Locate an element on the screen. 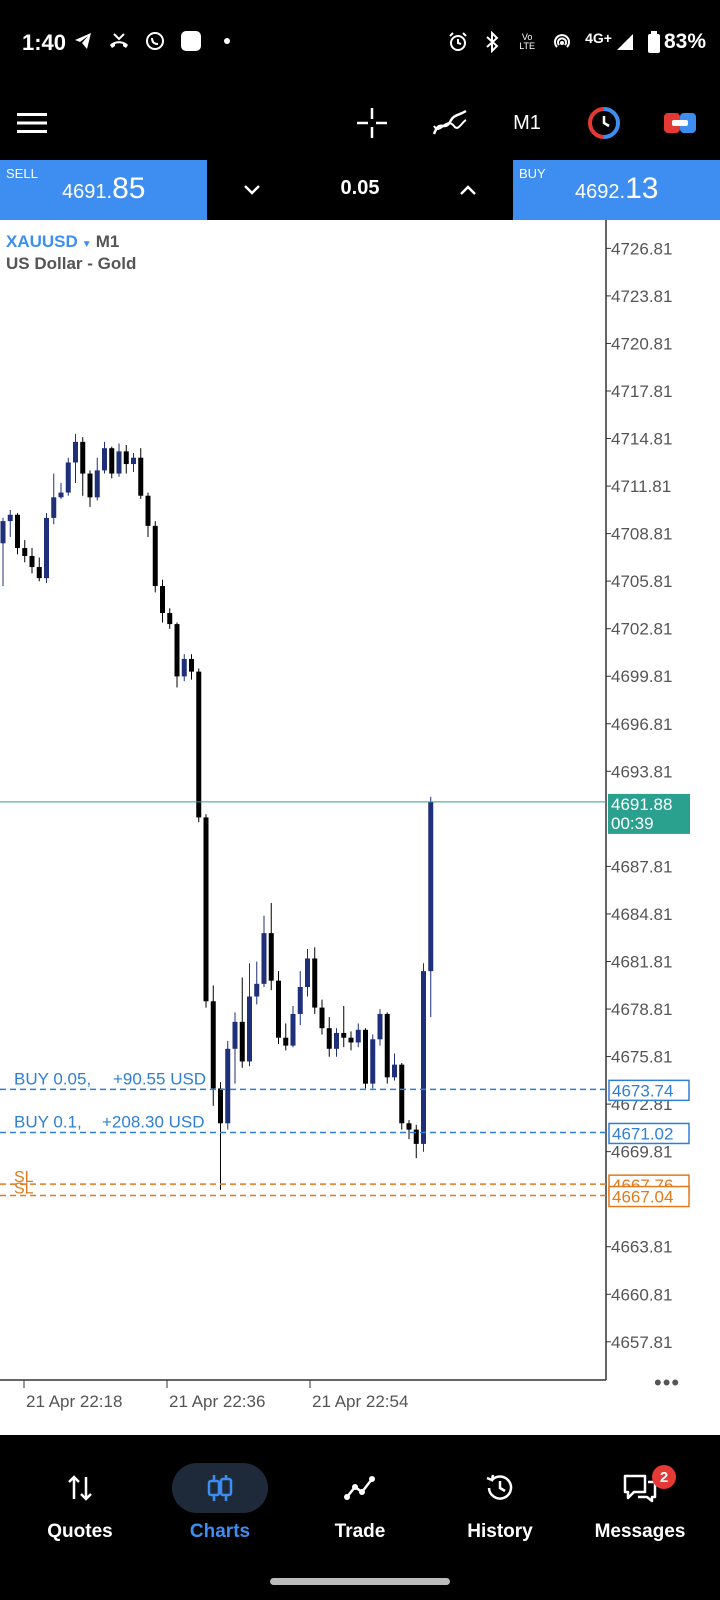 The height and width of the screenshot is (1600, 720). trade-line-icon is located at coordinates (359, 1488).